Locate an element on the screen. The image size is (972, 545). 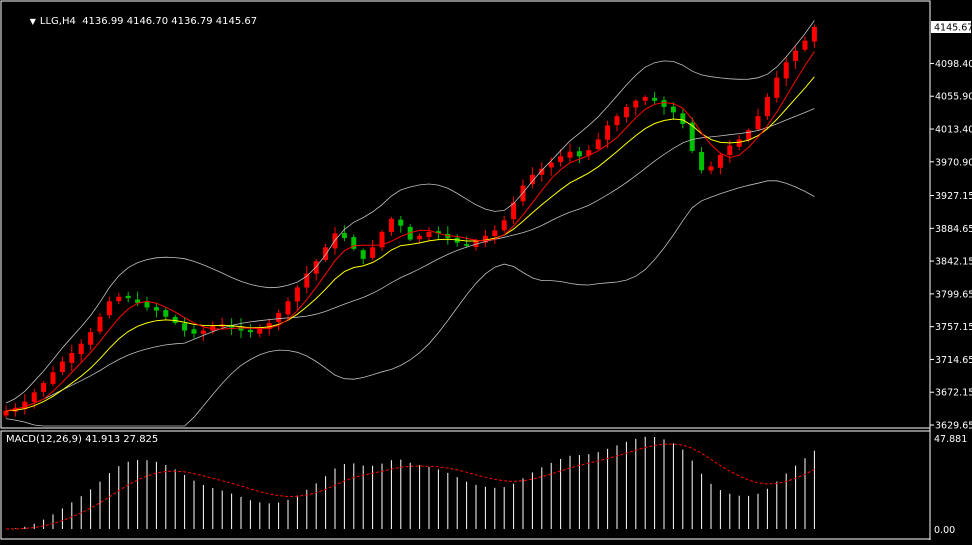
price-tick-label: 4055.90 is located at coordinates (953, 97).